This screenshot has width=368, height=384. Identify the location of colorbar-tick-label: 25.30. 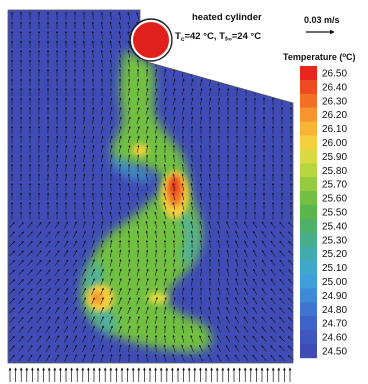
(334, 240).